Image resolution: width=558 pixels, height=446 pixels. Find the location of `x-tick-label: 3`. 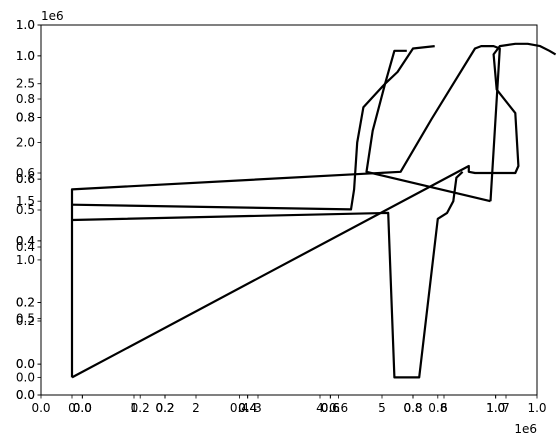

x-tick-label: 3 is located at coordinates (258, 408).